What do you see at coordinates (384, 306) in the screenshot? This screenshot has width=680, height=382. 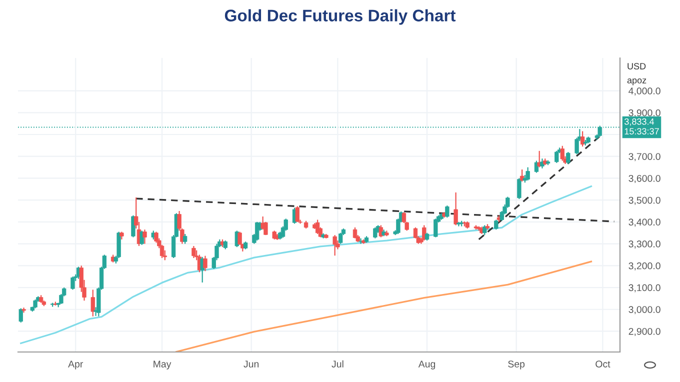 I see `line-series` at bounding box center [384, 306].